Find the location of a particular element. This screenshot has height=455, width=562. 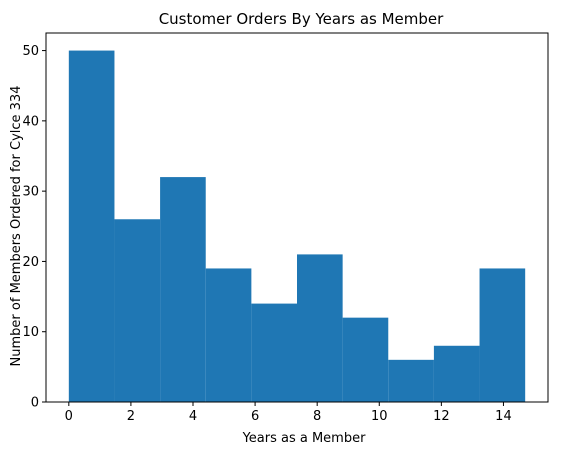

y-tick-label: 0 is located at coordinates (35, 403).